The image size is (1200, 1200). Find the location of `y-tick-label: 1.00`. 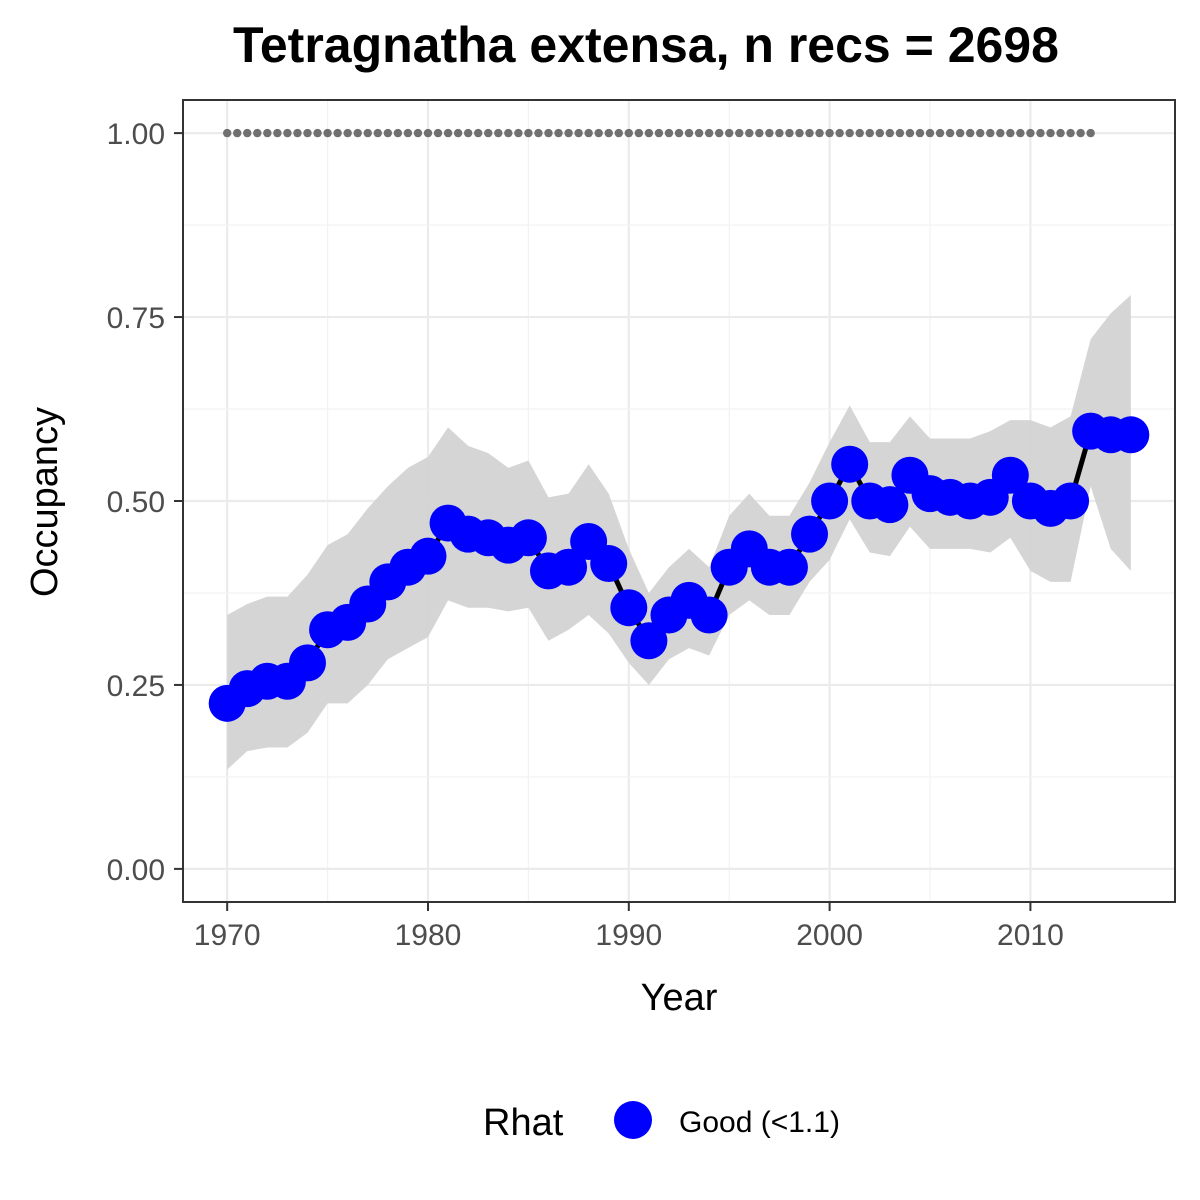

y-tick-label: 1.00 is located at coordinates (136, 134).